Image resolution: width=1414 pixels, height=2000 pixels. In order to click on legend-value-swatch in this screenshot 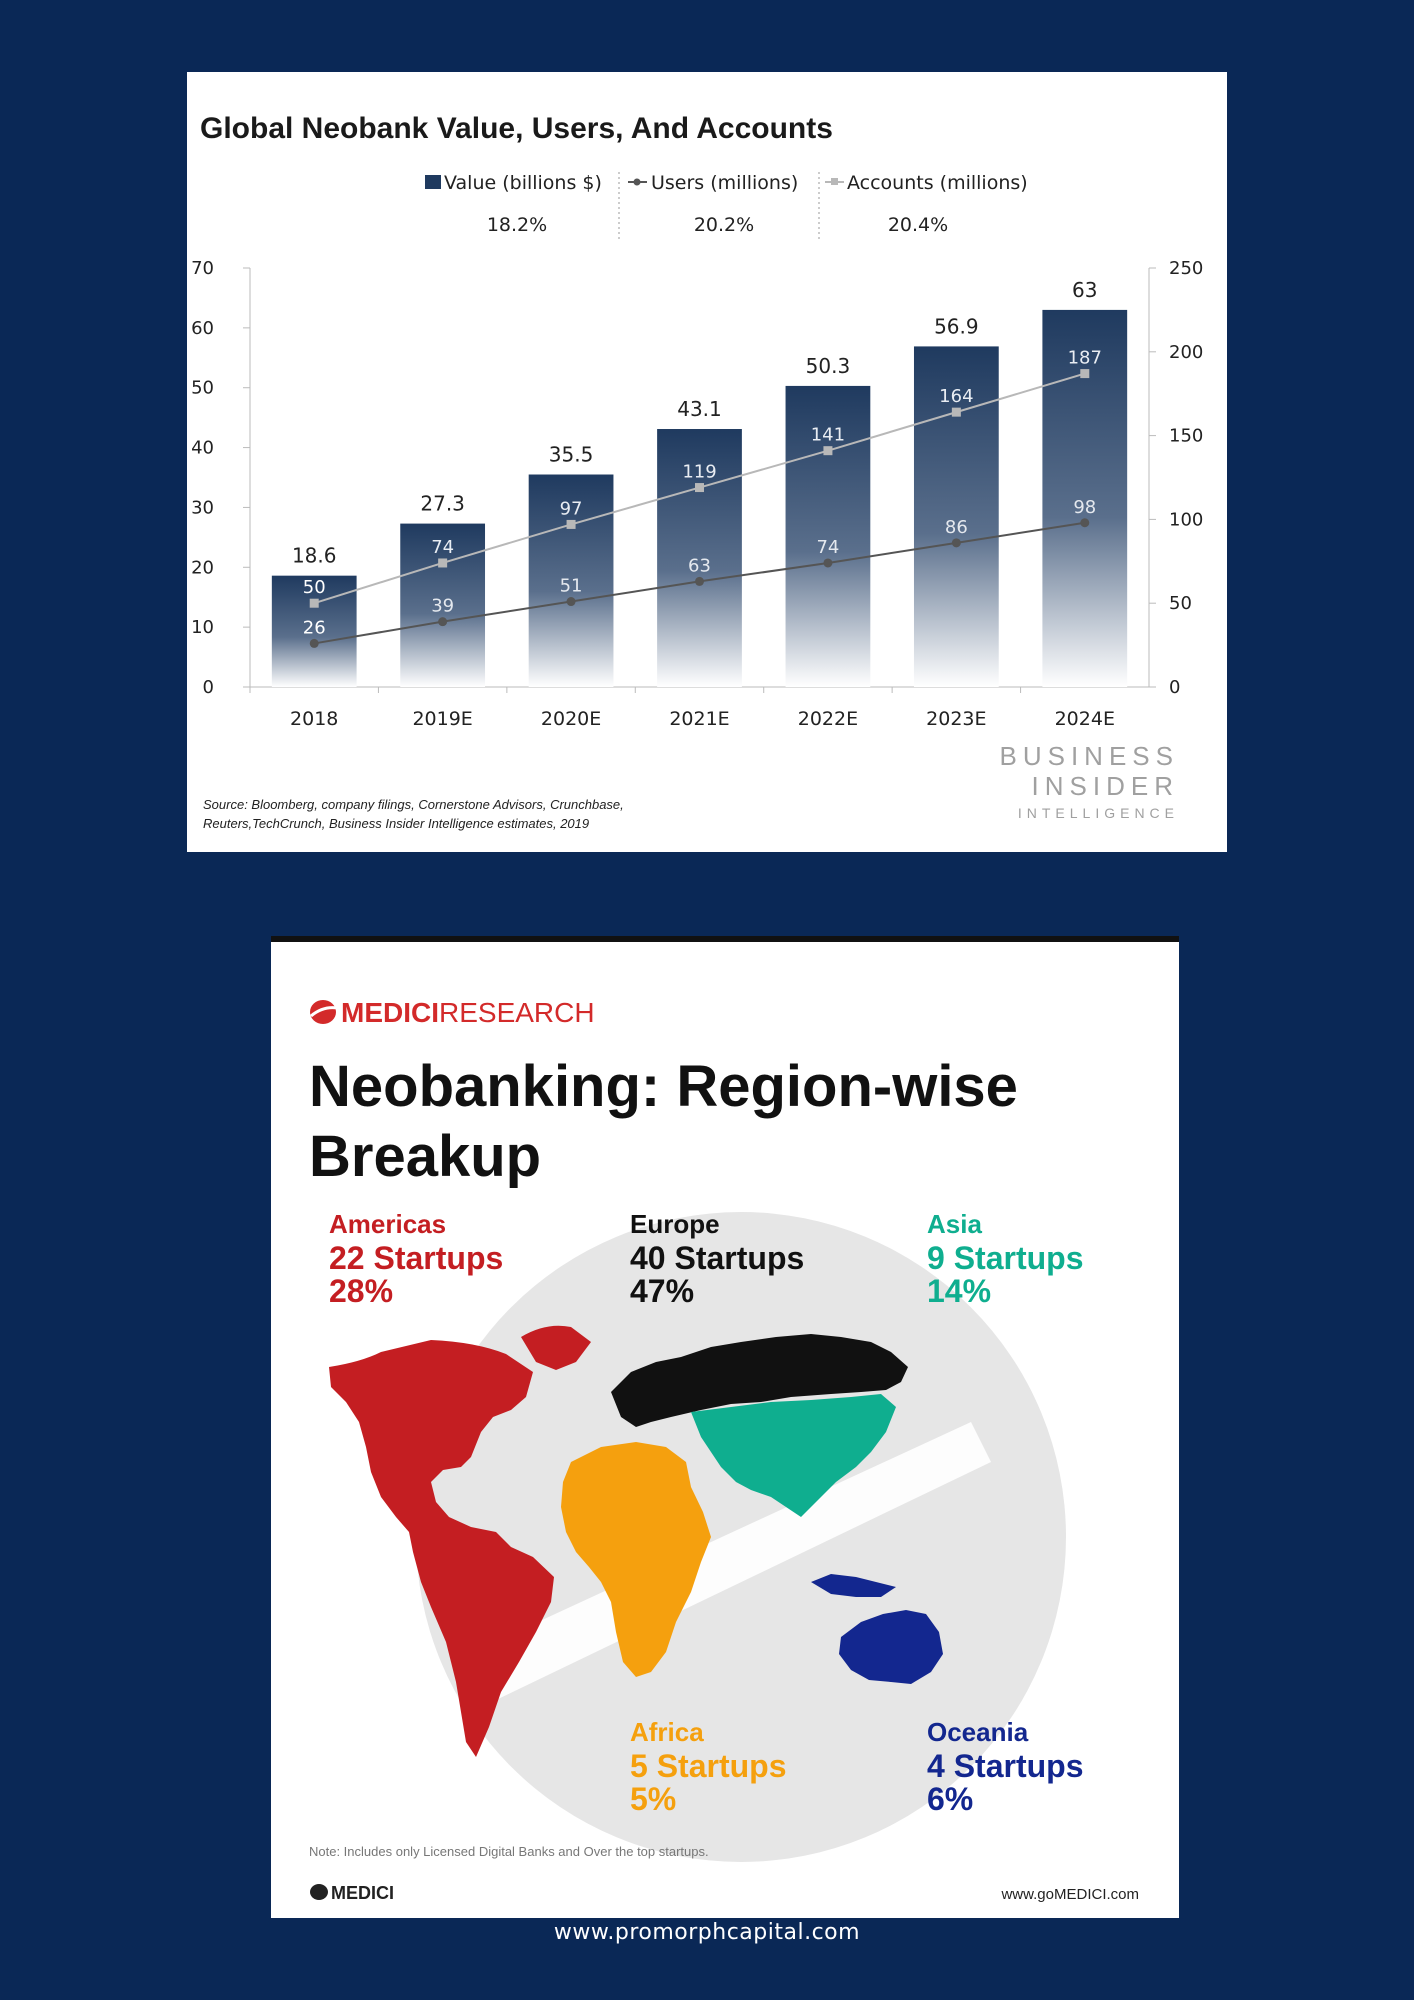, I will do `click(433, 182)`.